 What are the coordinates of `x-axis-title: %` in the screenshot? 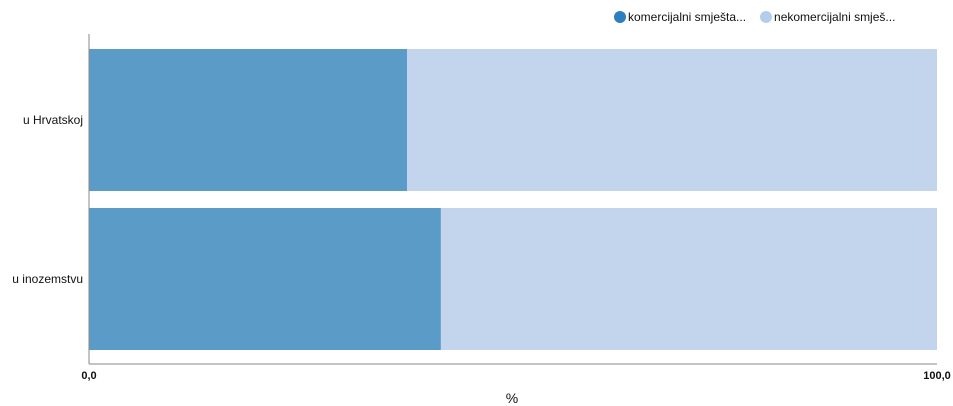 It's located at (512, 398).